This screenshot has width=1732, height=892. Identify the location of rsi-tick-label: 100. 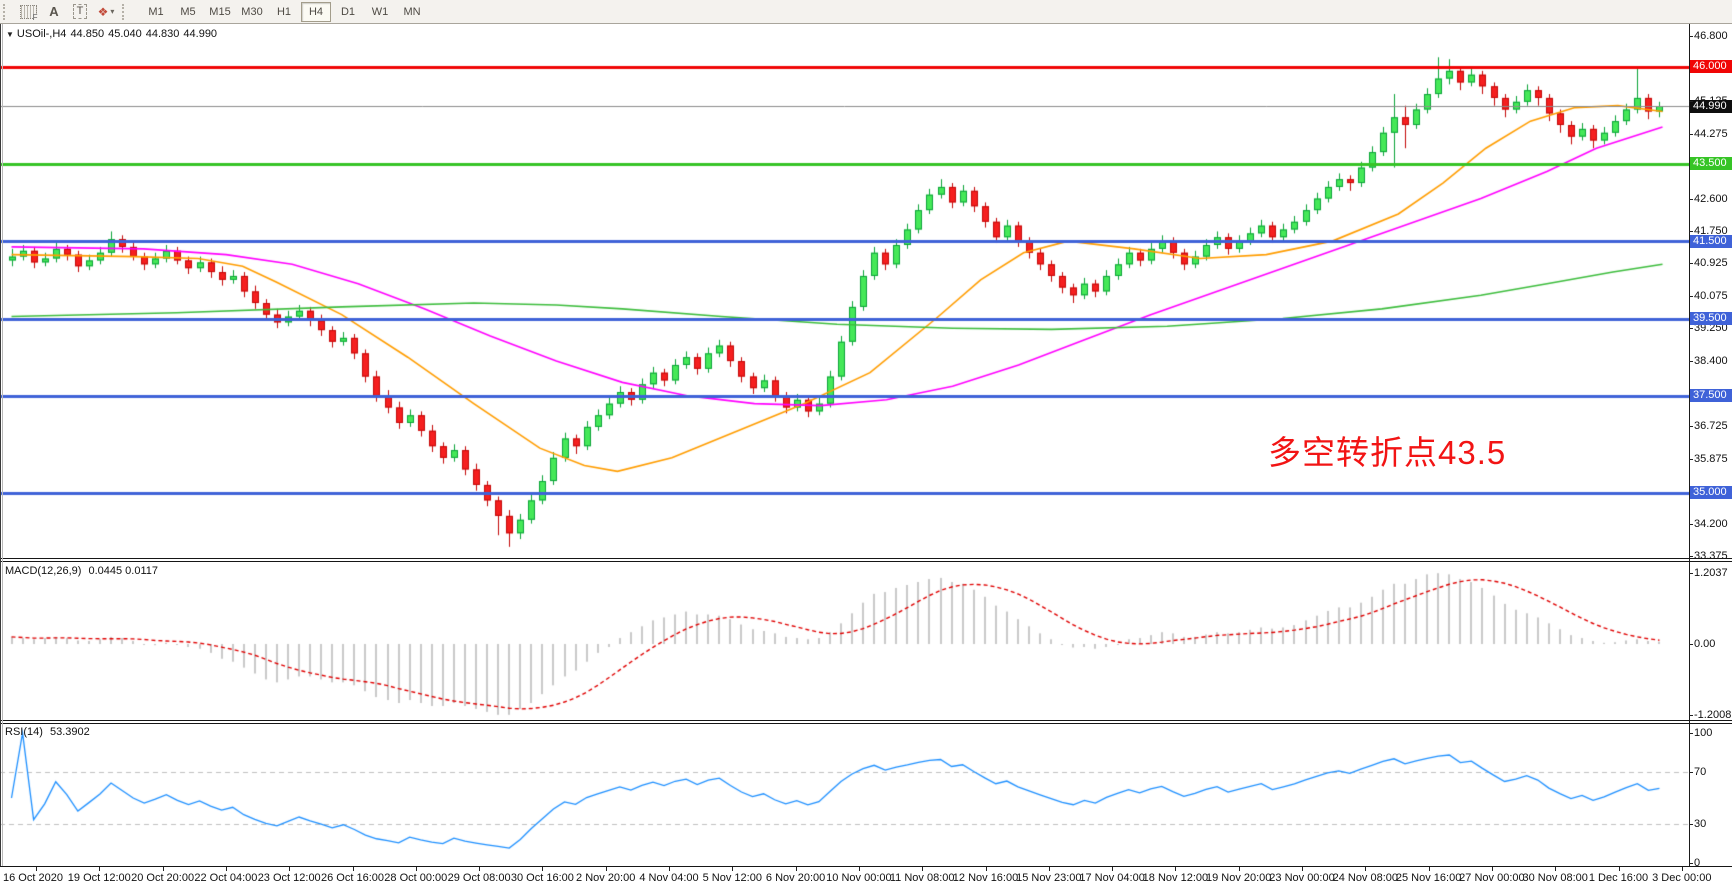
(1703, 733).